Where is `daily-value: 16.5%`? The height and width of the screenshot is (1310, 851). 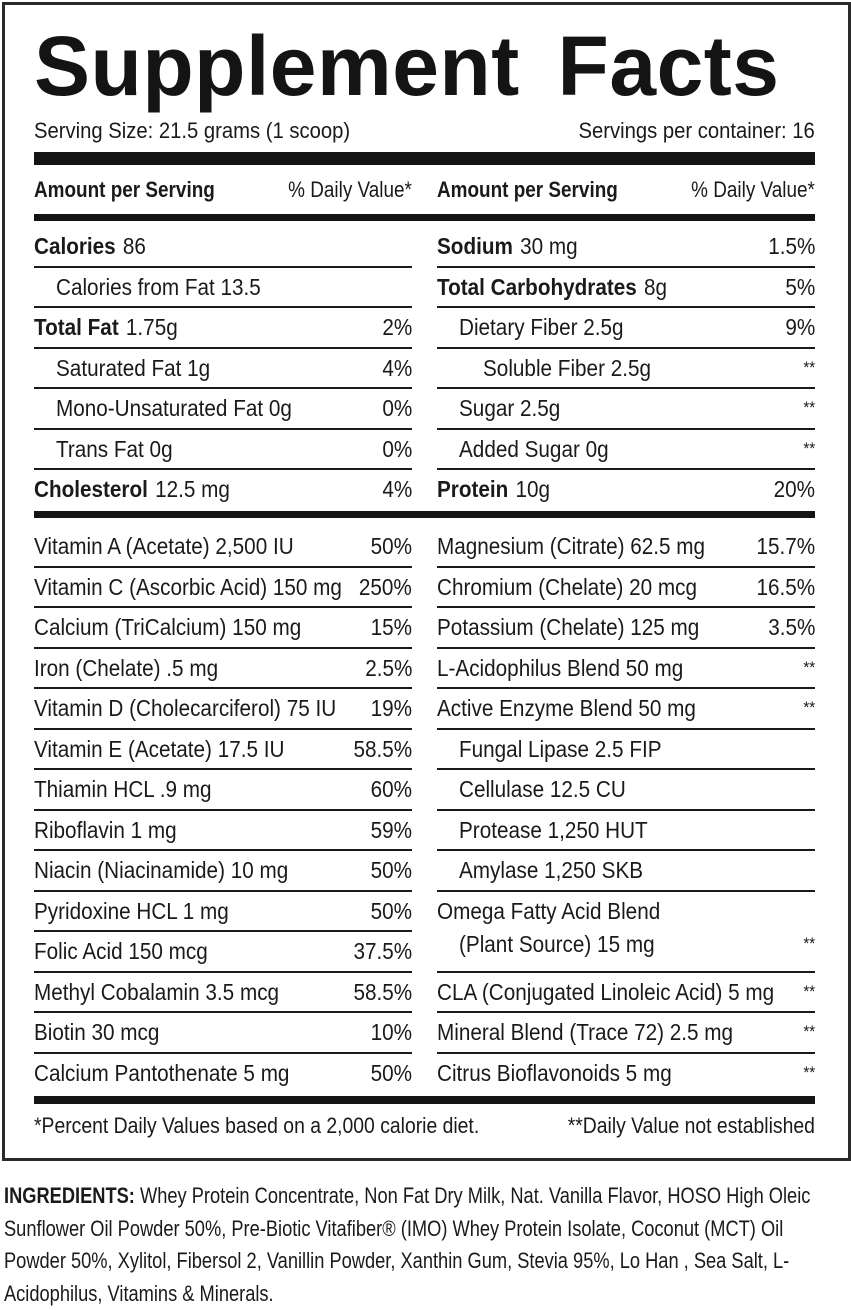 daily-value: 16.5% is located at coordinates (785, 586).